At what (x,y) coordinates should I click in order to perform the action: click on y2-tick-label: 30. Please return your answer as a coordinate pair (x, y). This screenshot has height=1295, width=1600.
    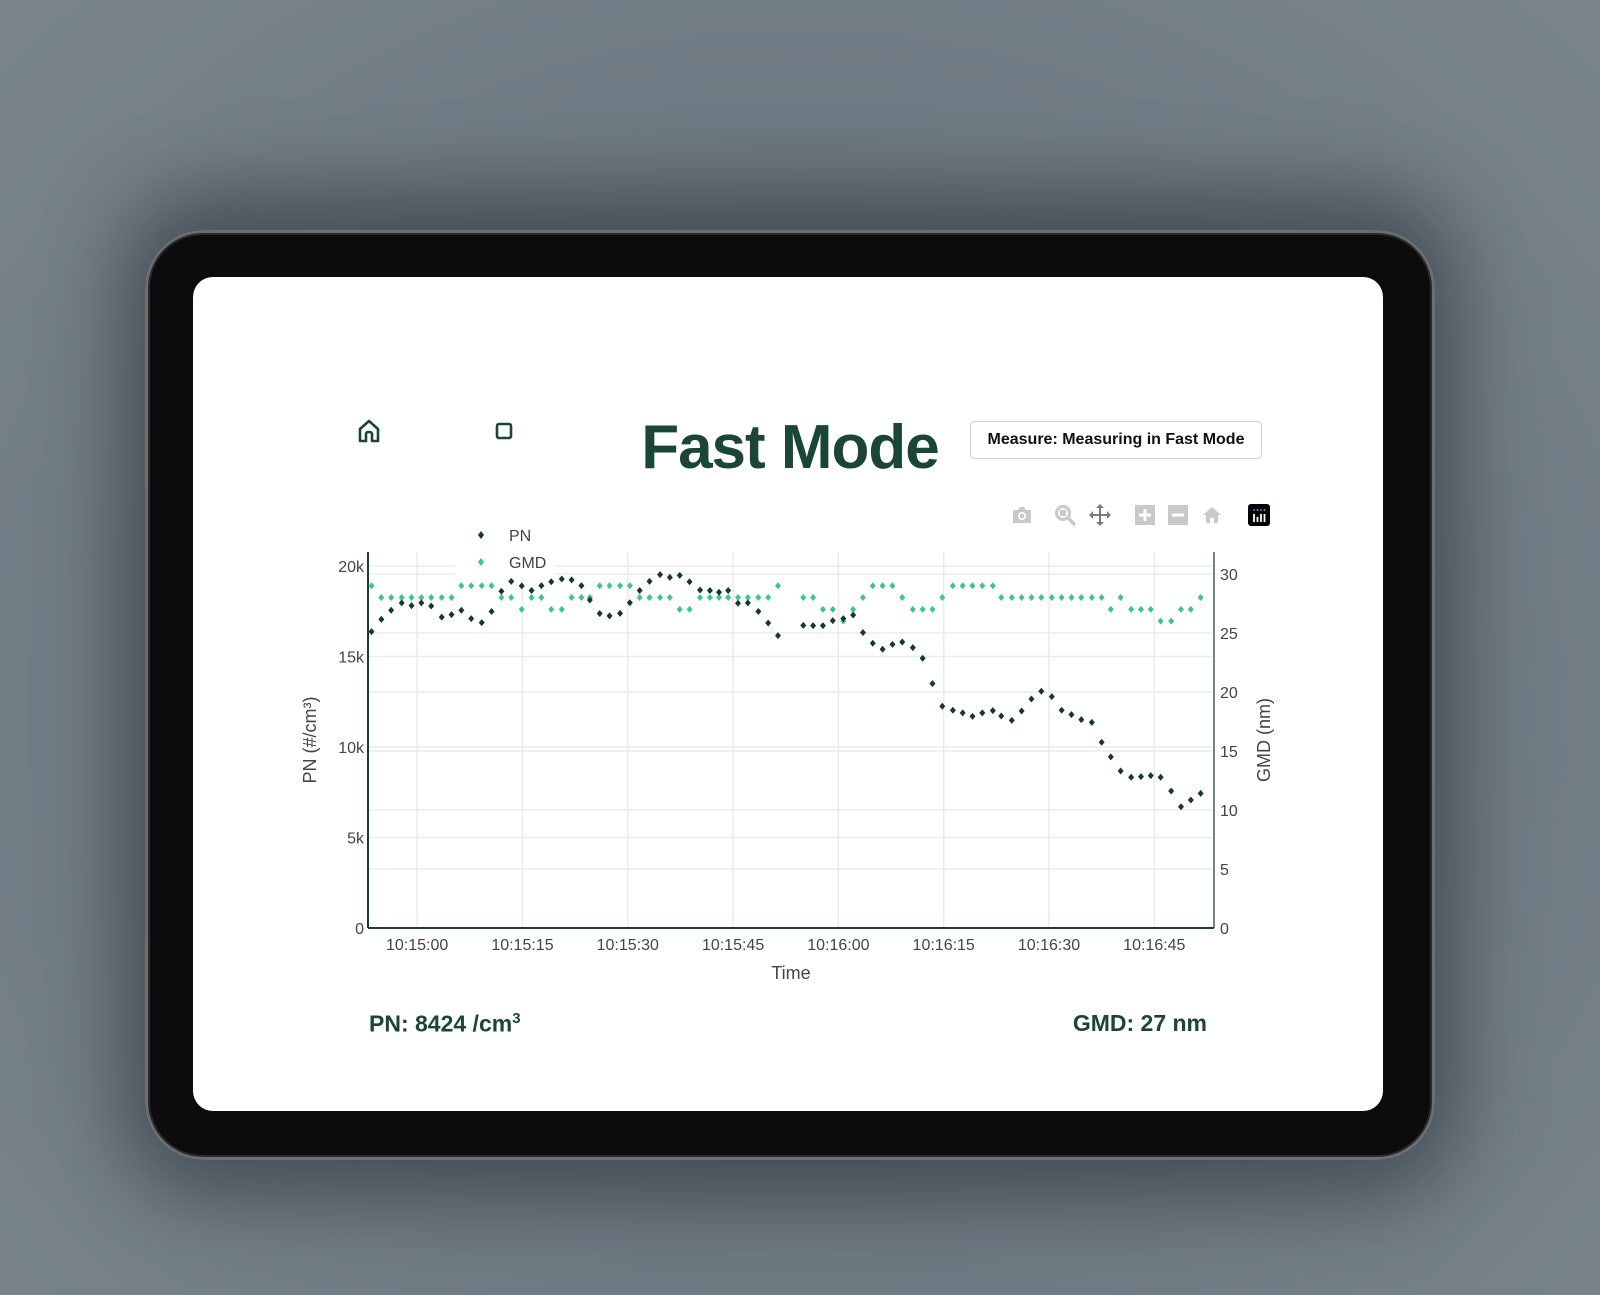
    Looking at the image, I should click on (1229, 575).